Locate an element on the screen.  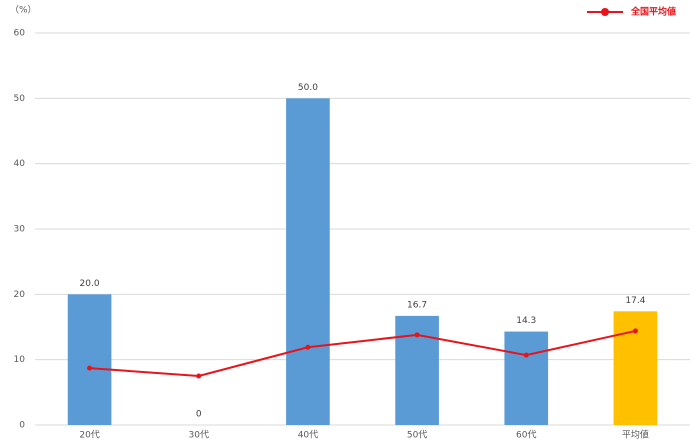
value-label: 50.0 is located at coordinates (308, 88).